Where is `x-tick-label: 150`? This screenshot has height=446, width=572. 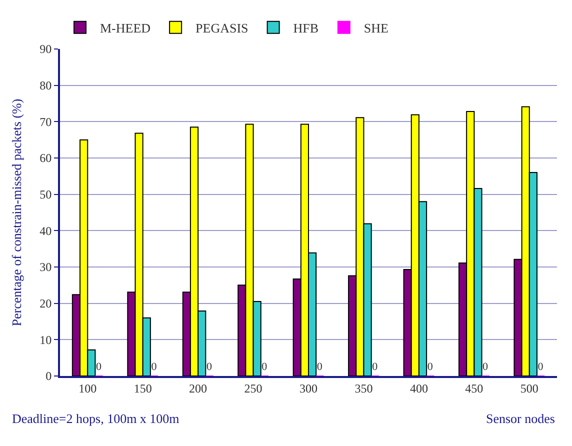 x-tick-label: 150 is located at coordinates (143, 388).